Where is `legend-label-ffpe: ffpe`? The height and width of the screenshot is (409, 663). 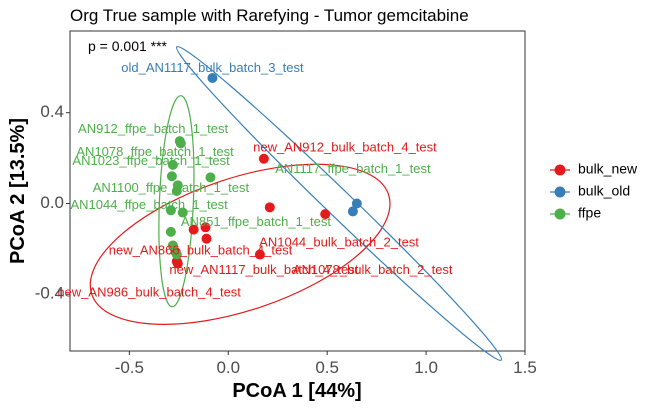
legend-label-ffpe: ffpe is located at coordinates (589, 213).